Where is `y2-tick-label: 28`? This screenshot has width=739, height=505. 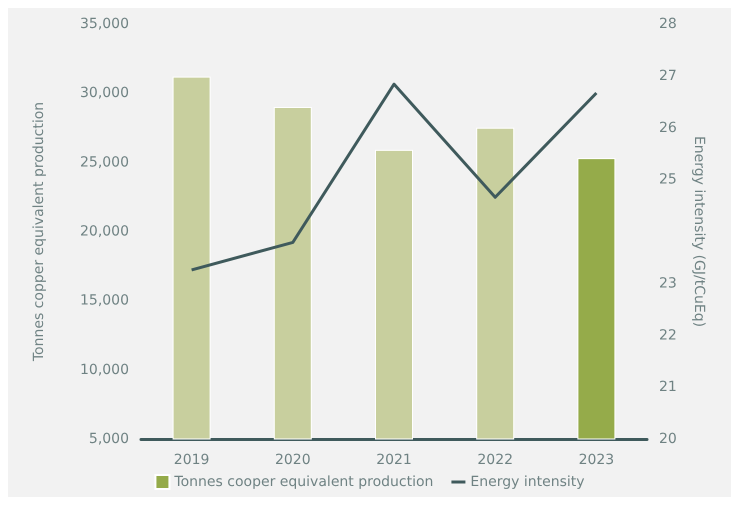 y2-tick-label: 28 is located at coordinates (668, 24).